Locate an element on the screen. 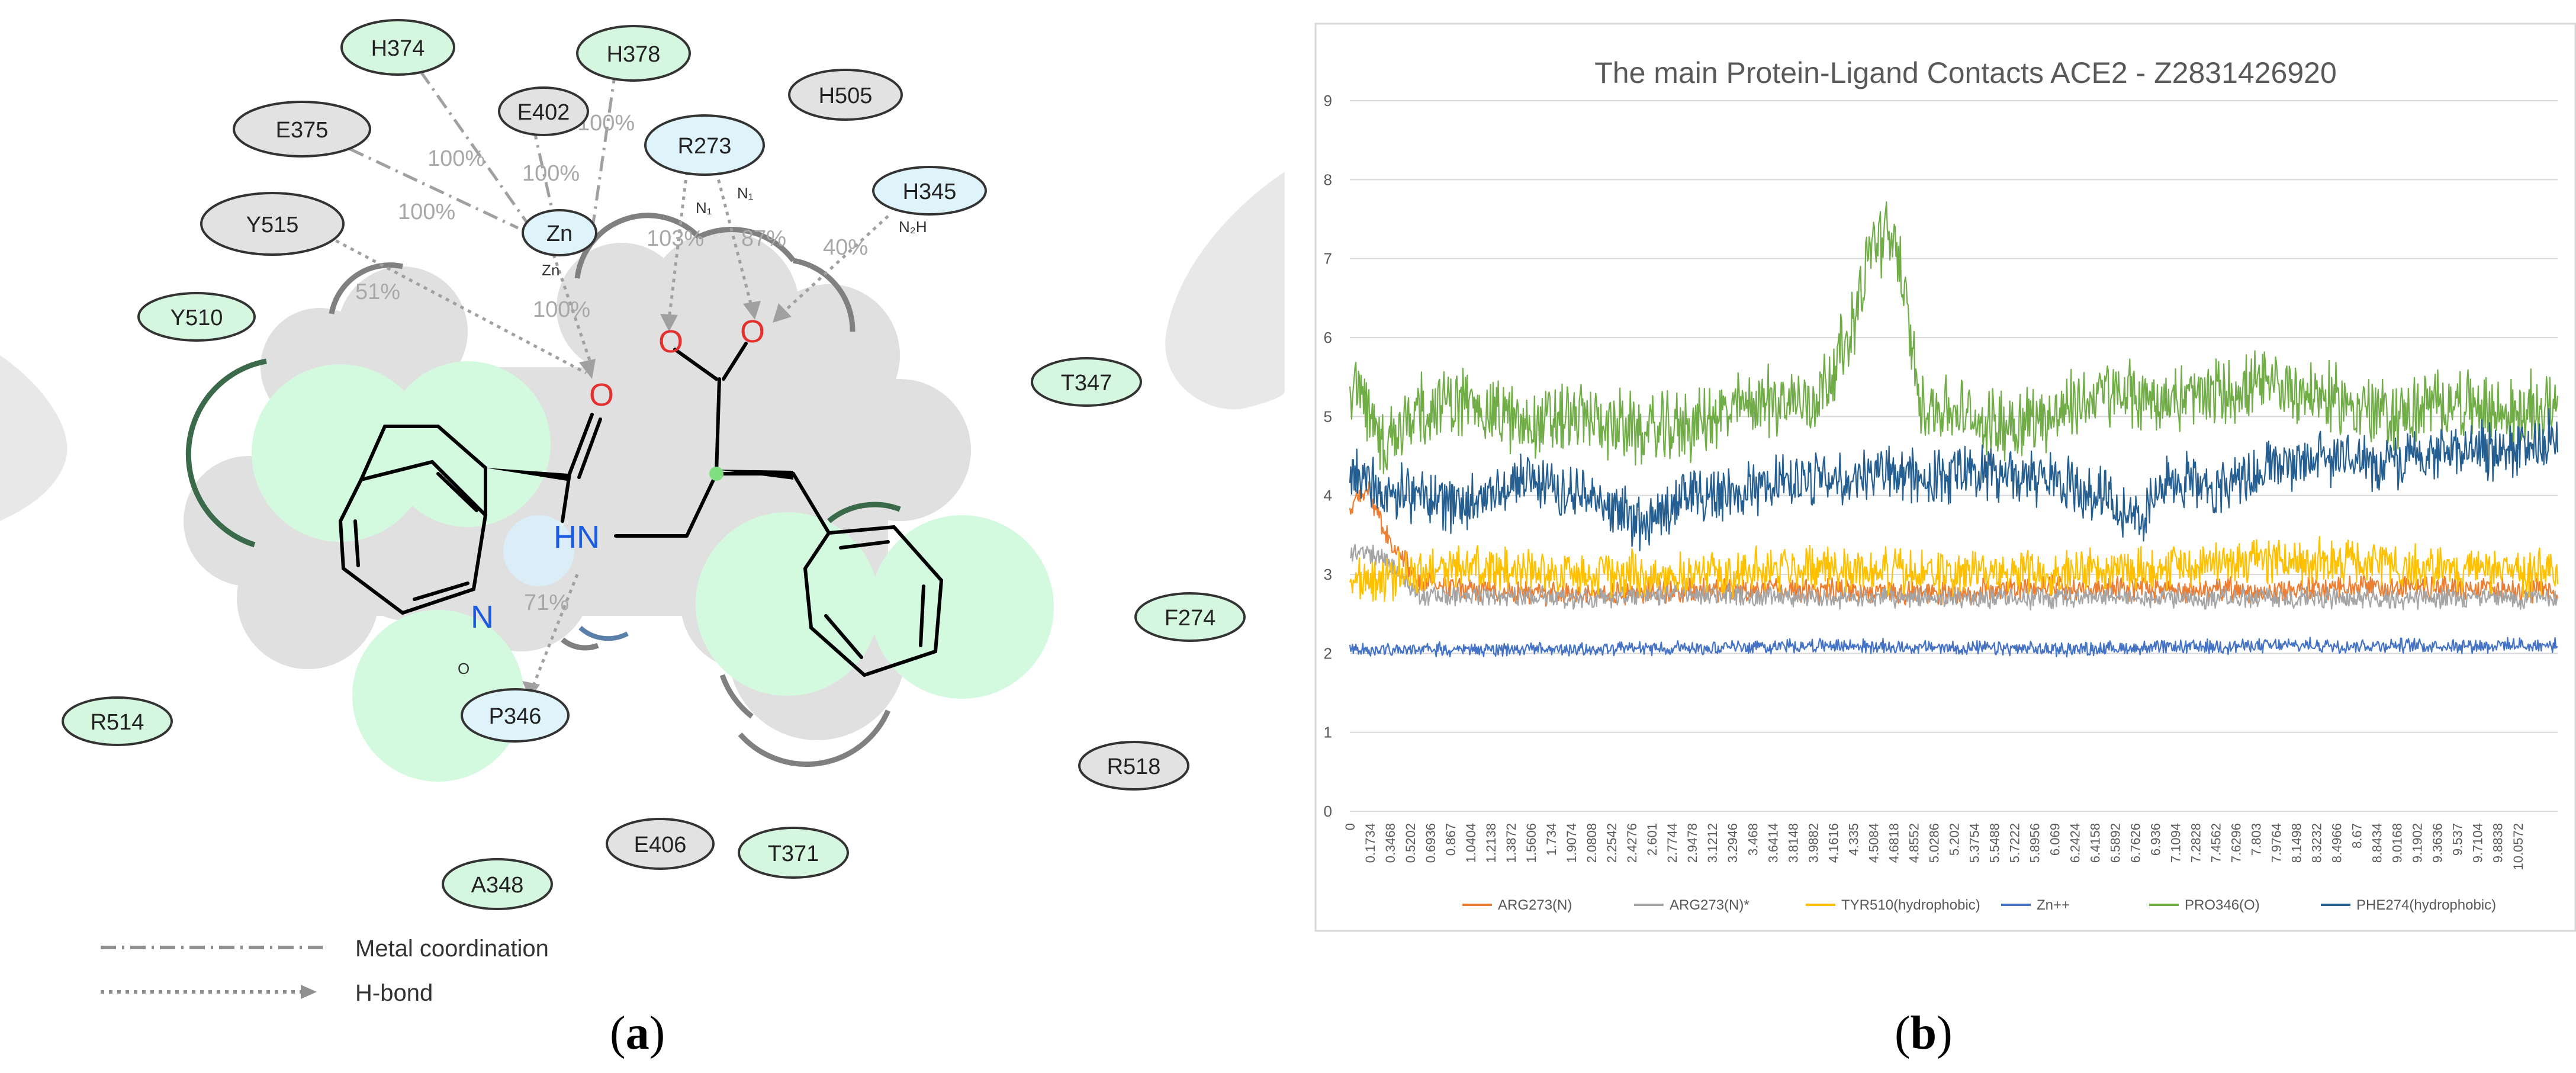 The width and height of the screenshot is (2576, 1073). x-tick-label: 0 is located at coordinates (1351, 826).